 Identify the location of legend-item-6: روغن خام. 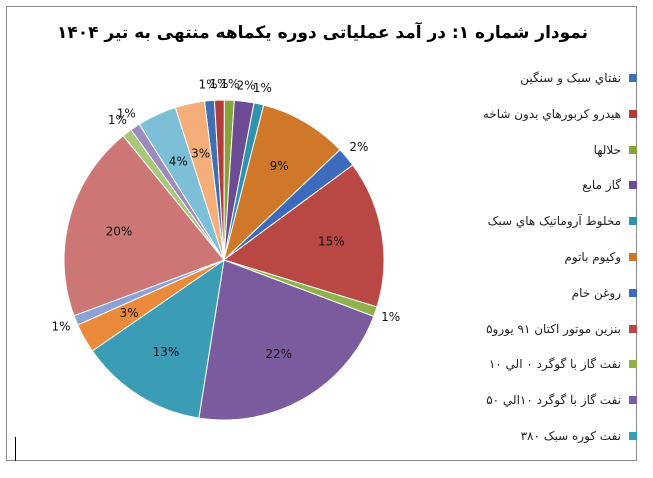
(604, 293).